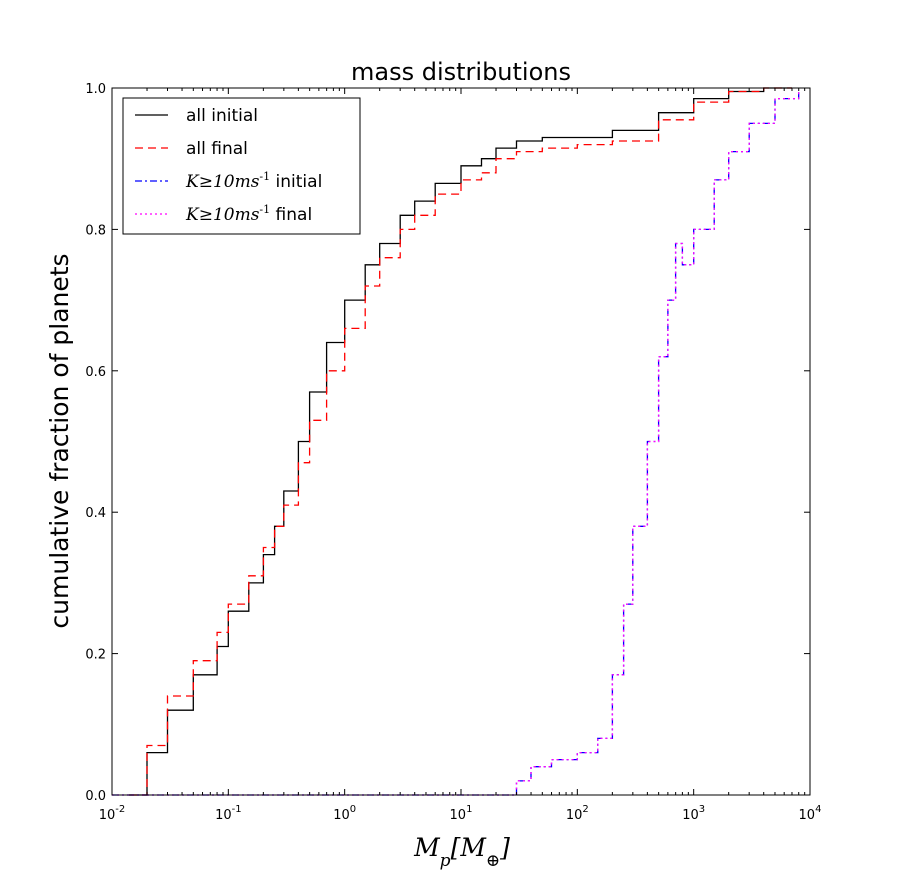 This screenshot has width=900, height=883. Describe the element at coordinates (461, 813) in the screenshot. I see `x-tick-label: 10¹` at that location.